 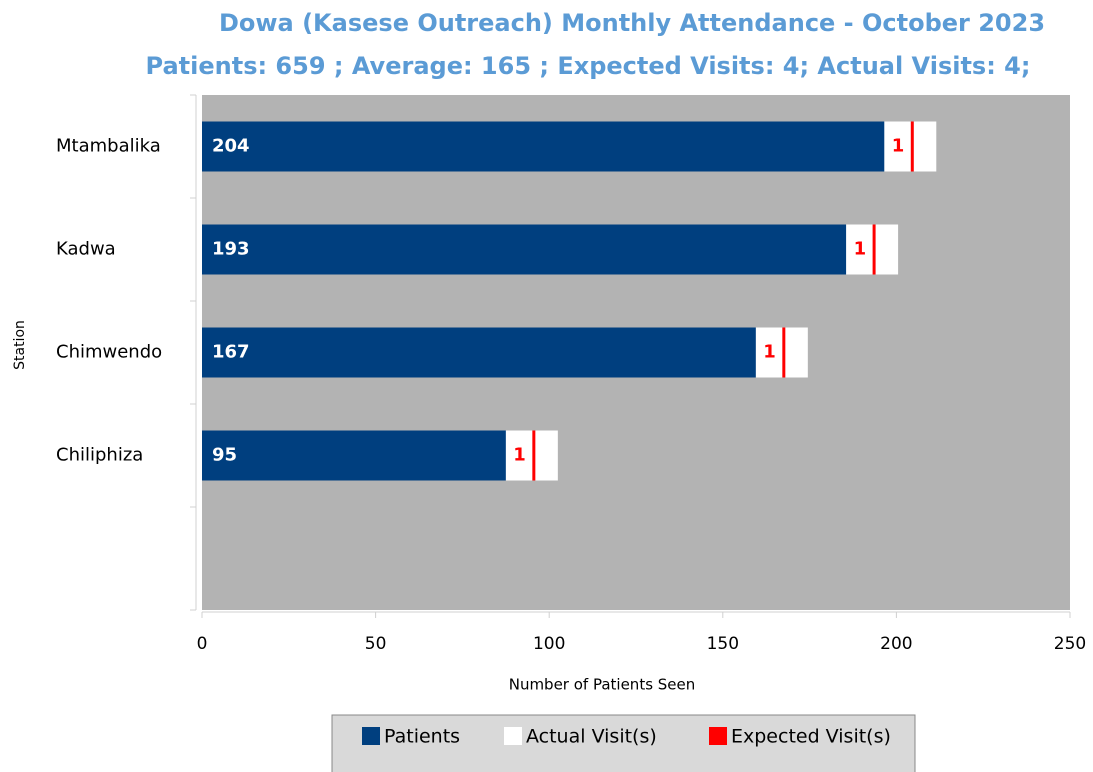 I want to click on y-tick-label: Chiliphiza, so click(x=99, y=455).